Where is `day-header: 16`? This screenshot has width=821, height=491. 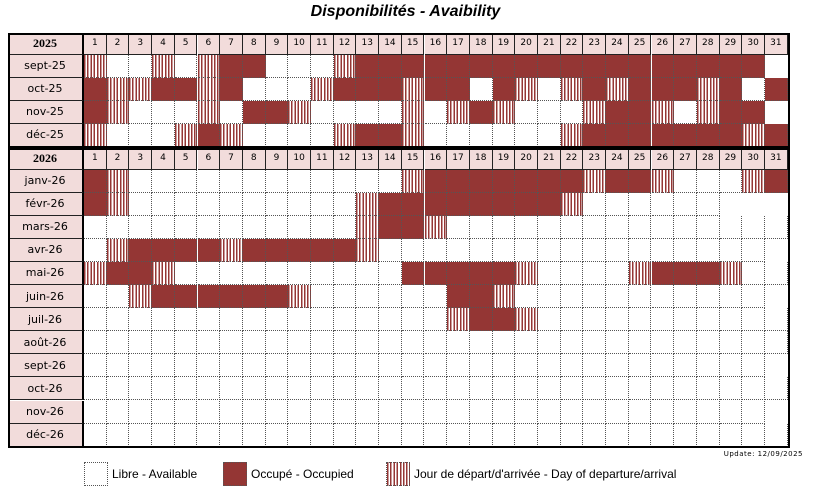
day-header: 16 is located at coordinates (436, 44).